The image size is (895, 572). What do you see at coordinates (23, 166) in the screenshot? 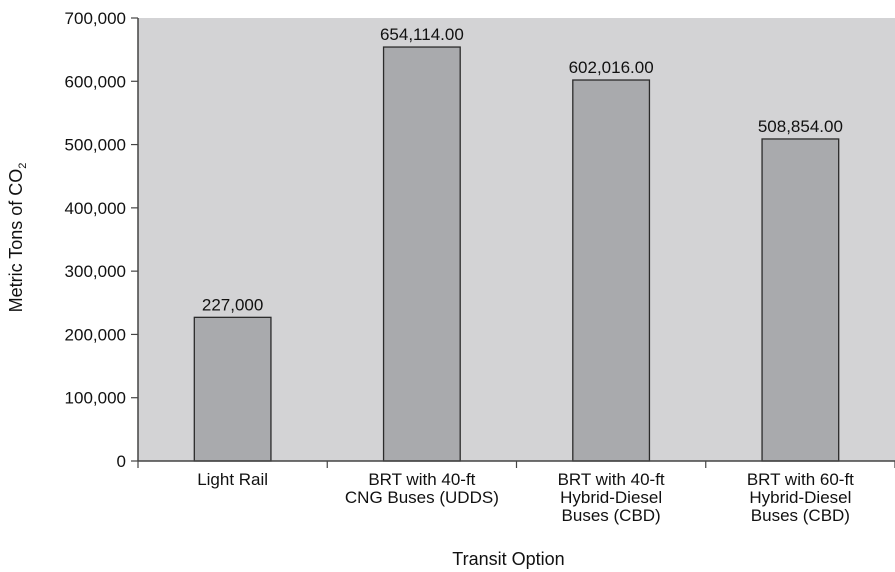
I see `y-axis-title-subscript: 2` at bounding box center [23, 166].